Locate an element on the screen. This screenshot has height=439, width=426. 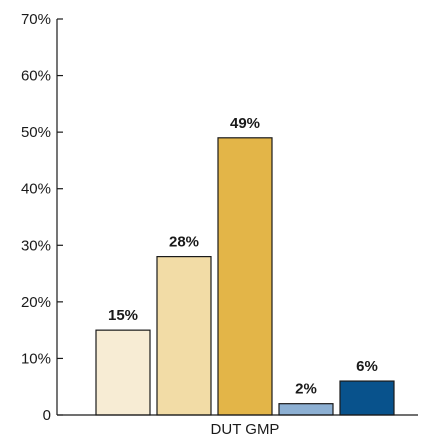
y-axis: 0 10% 20% 30% 40% 50% 60% 70% is located at coordinates (42, 217).